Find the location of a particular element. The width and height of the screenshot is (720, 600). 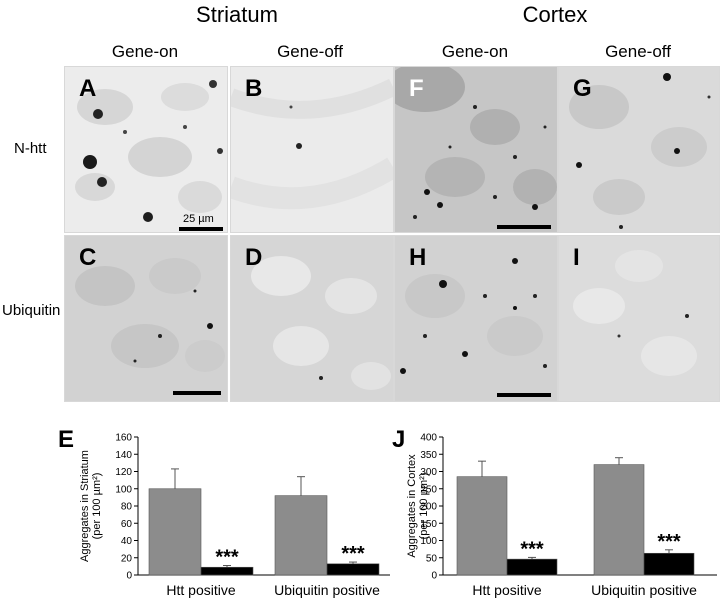

chart-j-ytick-label: 400 is located at coordinates (428, 438).